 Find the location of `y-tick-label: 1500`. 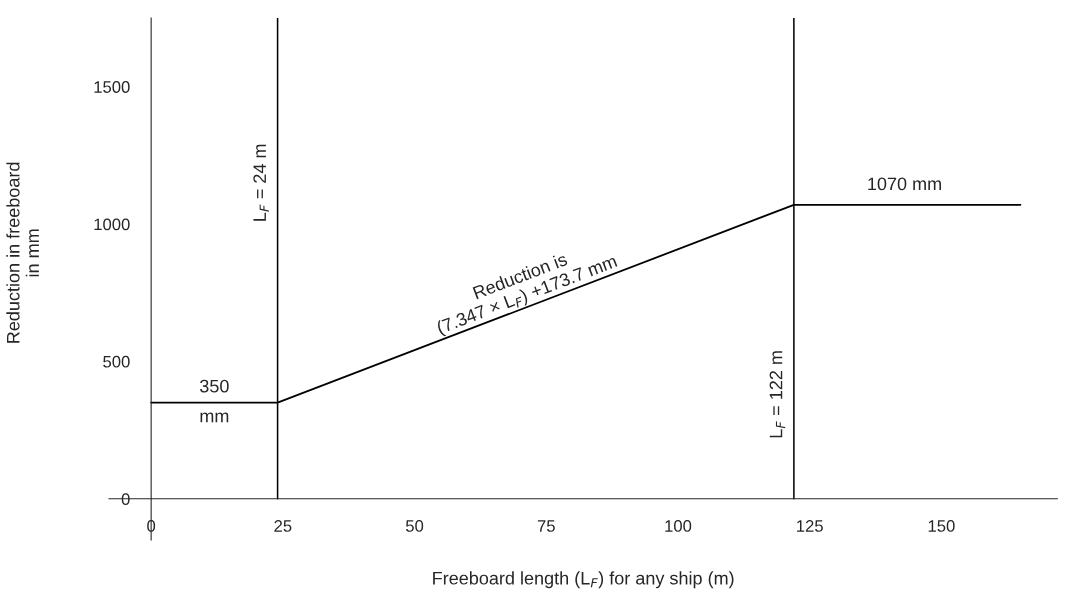

y-tick-label: 1500 is located at coordinates (112, 87).